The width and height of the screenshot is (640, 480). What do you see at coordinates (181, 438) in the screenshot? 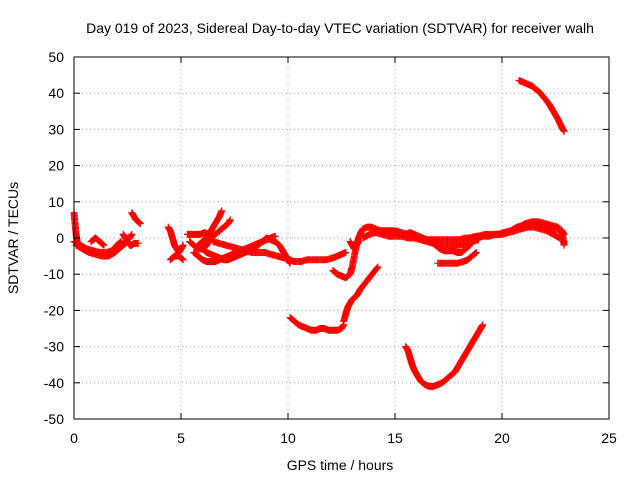
I see `x-tick-label: 5` at bounding box center [181, 438].